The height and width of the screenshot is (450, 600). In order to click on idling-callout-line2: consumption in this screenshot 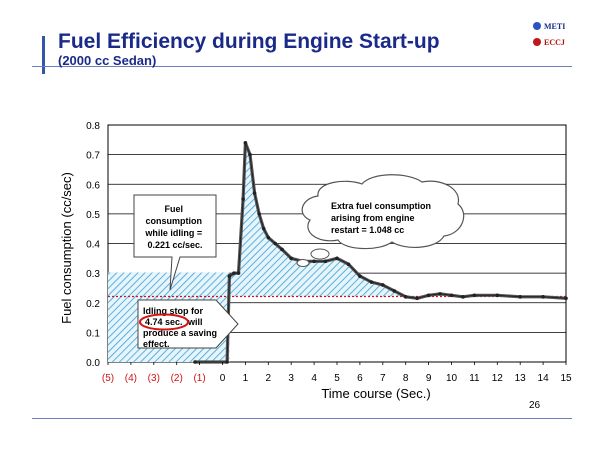, I will do `click(173, 221)`.